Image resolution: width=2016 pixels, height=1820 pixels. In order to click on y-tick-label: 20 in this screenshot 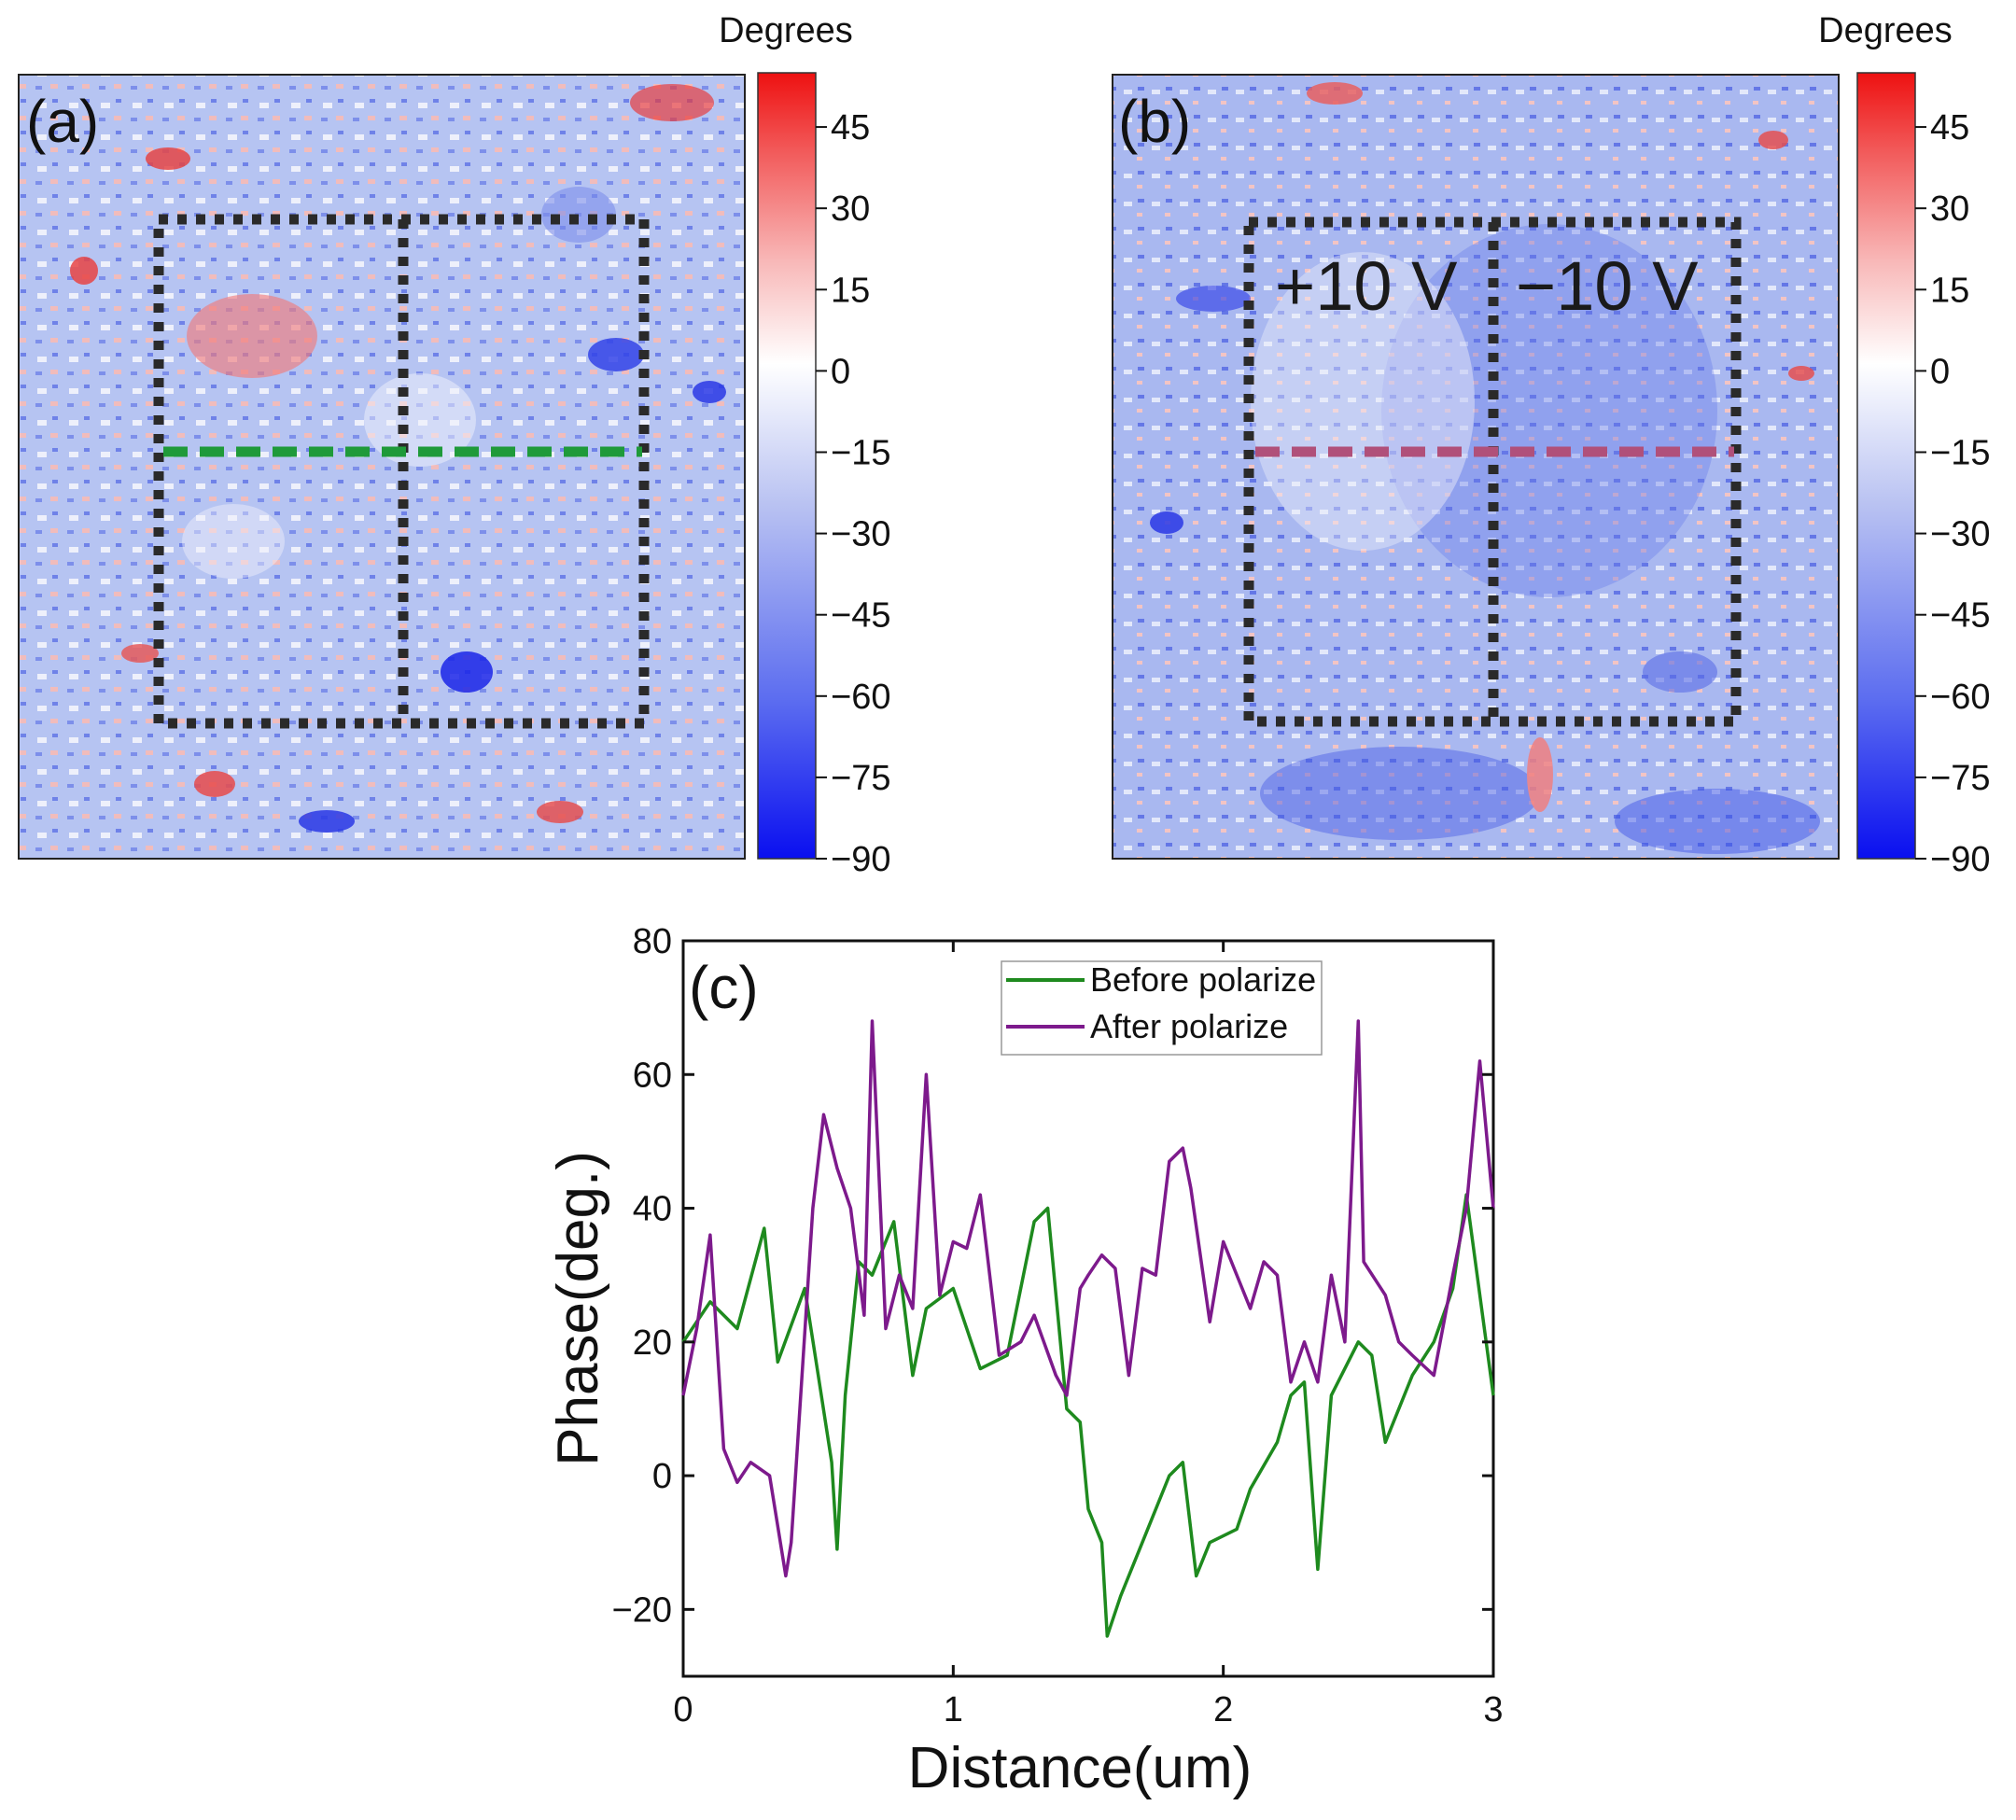, I will do `click(652, 1343)`.